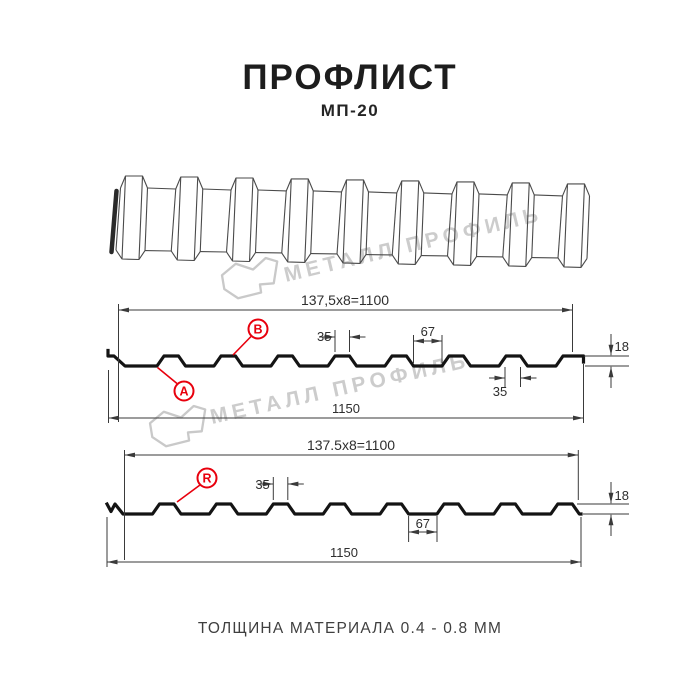 The image size is (700, 700). Describe the element at coordinates (500, 391) in the screenshot. I see `dim-rib-bottom-label: 35` at that location.